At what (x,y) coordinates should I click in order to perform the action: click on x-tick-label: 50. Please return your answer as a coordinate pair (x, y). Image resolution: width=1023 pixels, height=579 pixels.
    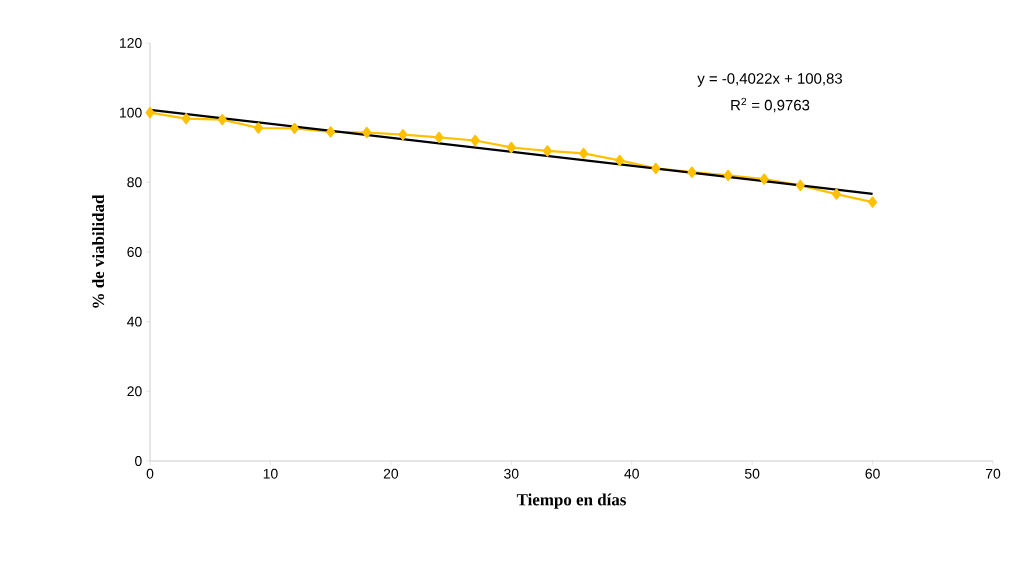
    Looking at the image, I should click on (752, 473).